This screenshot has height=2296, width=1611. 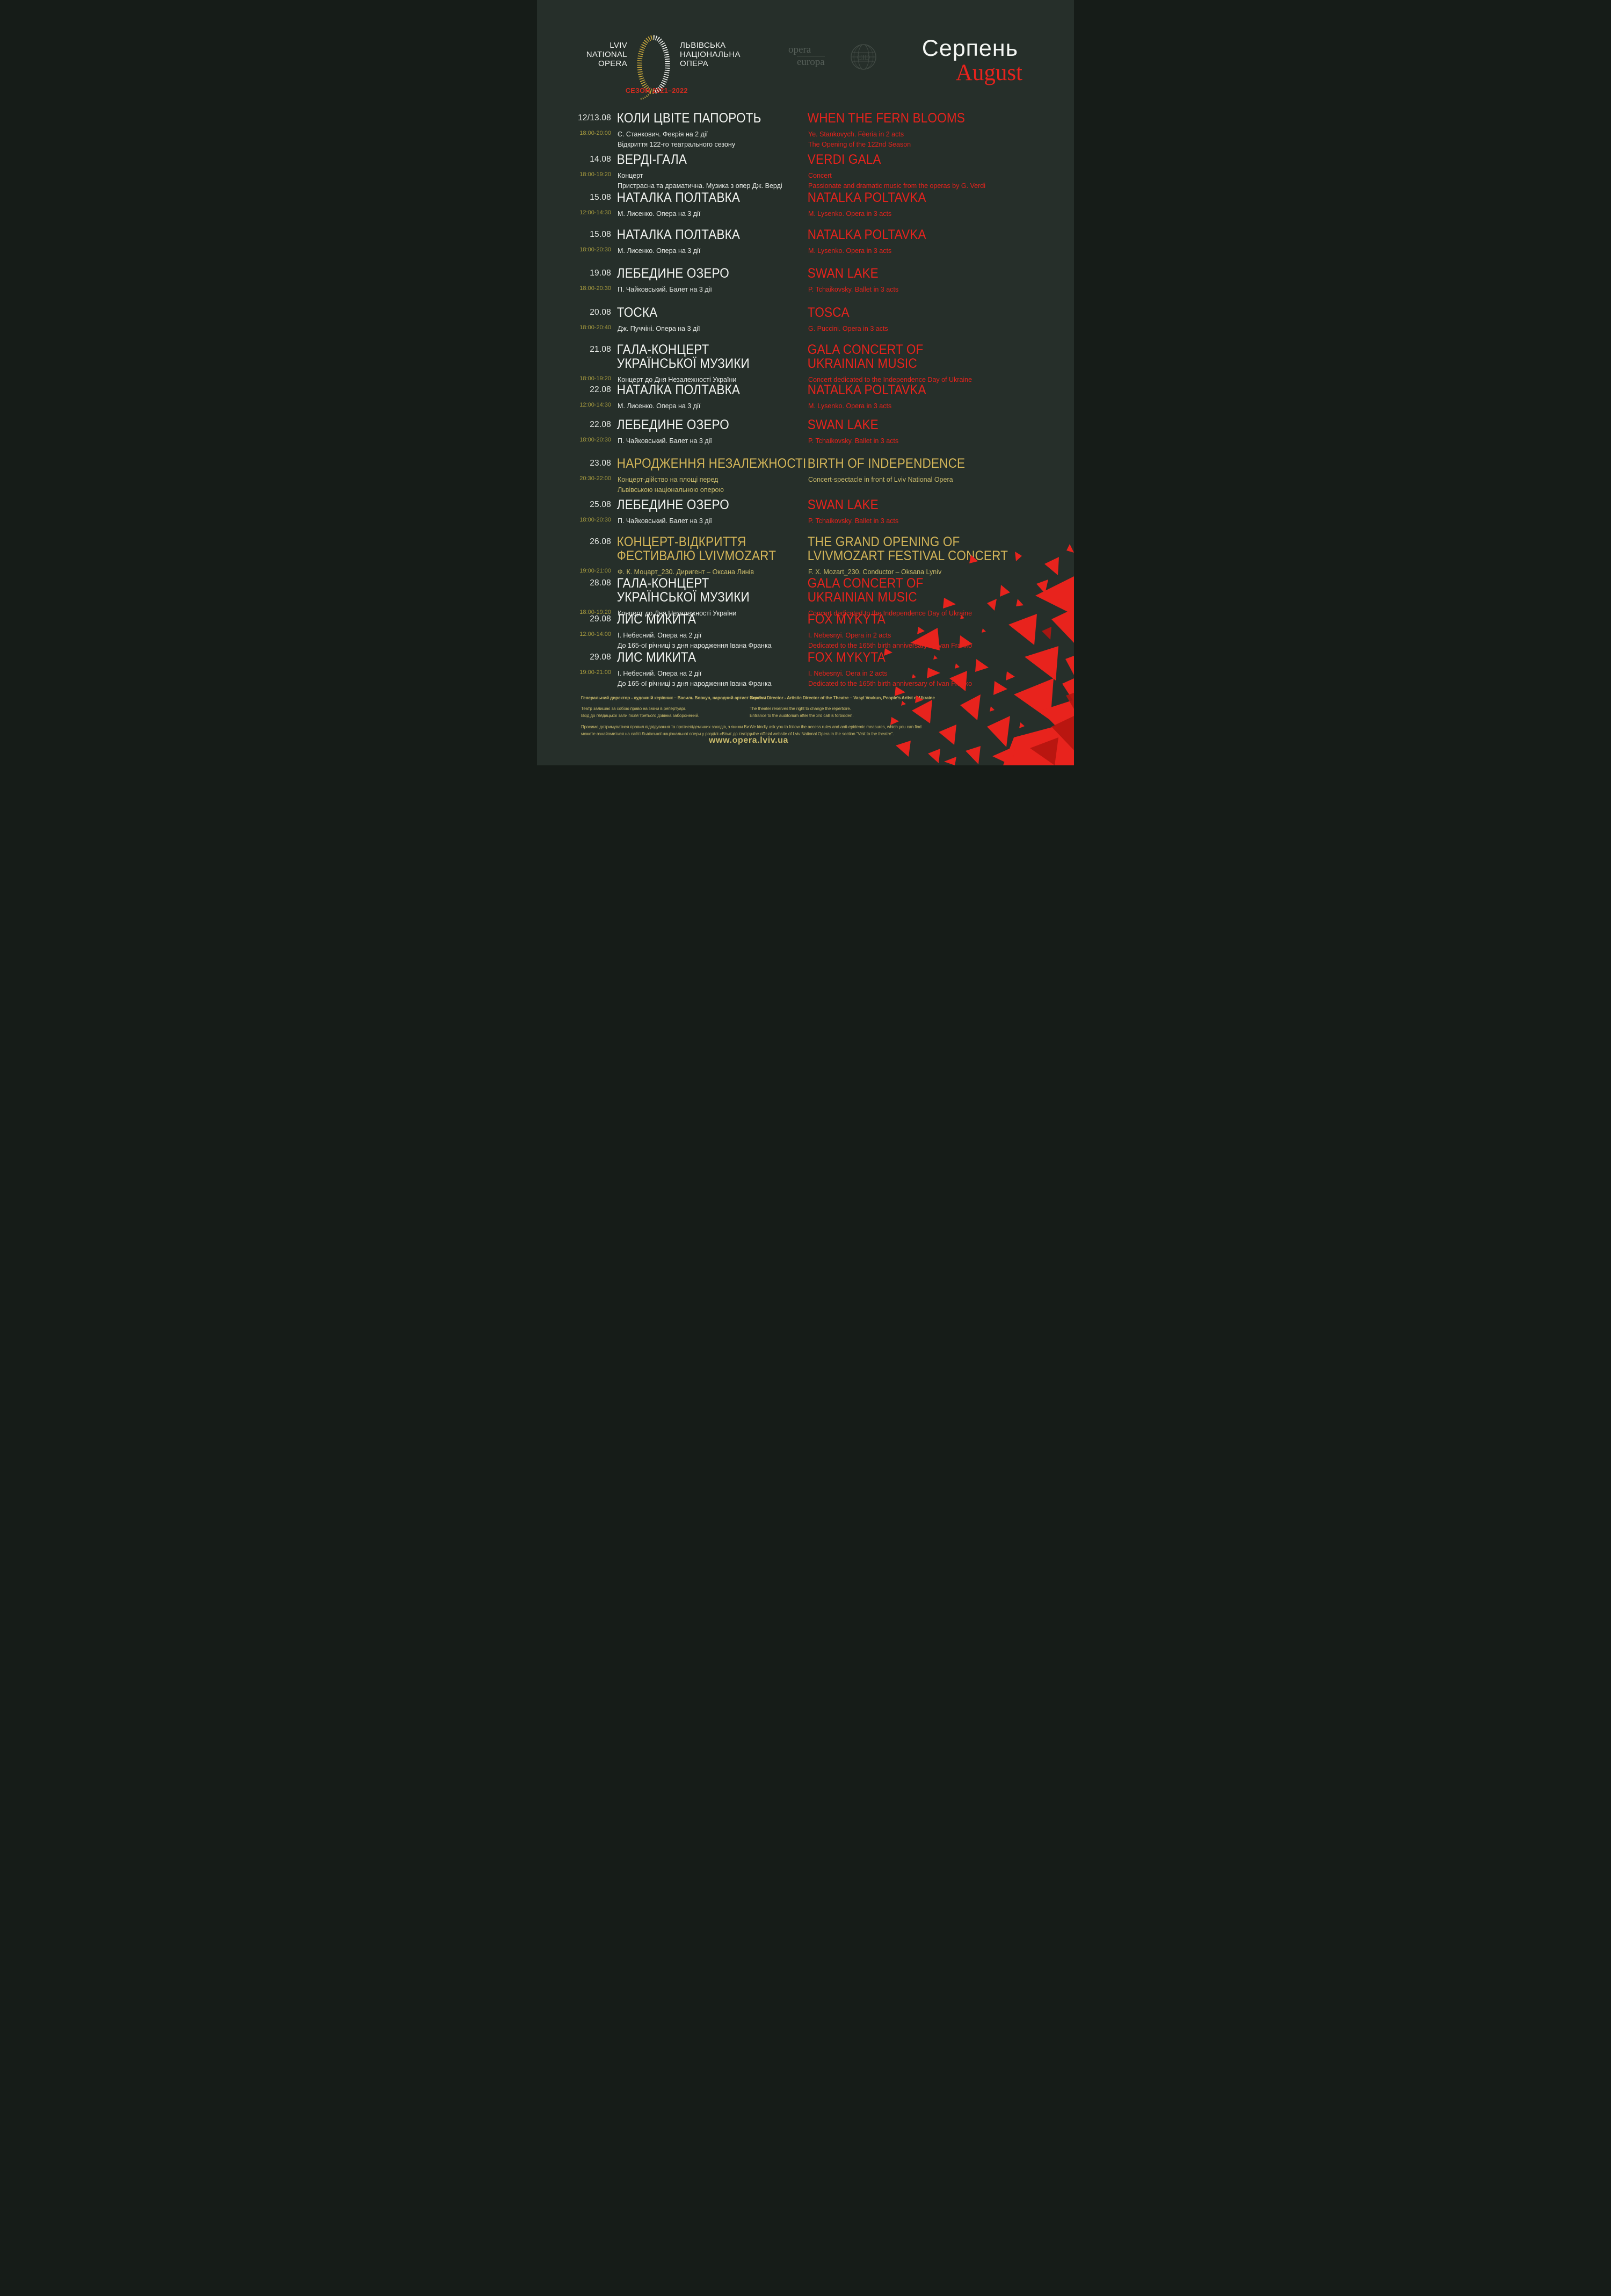 What do you see at coordinates (595, 634) in the screenshot?
I see `event-time: 12:00-14:00` at bounding box center [595, 634].